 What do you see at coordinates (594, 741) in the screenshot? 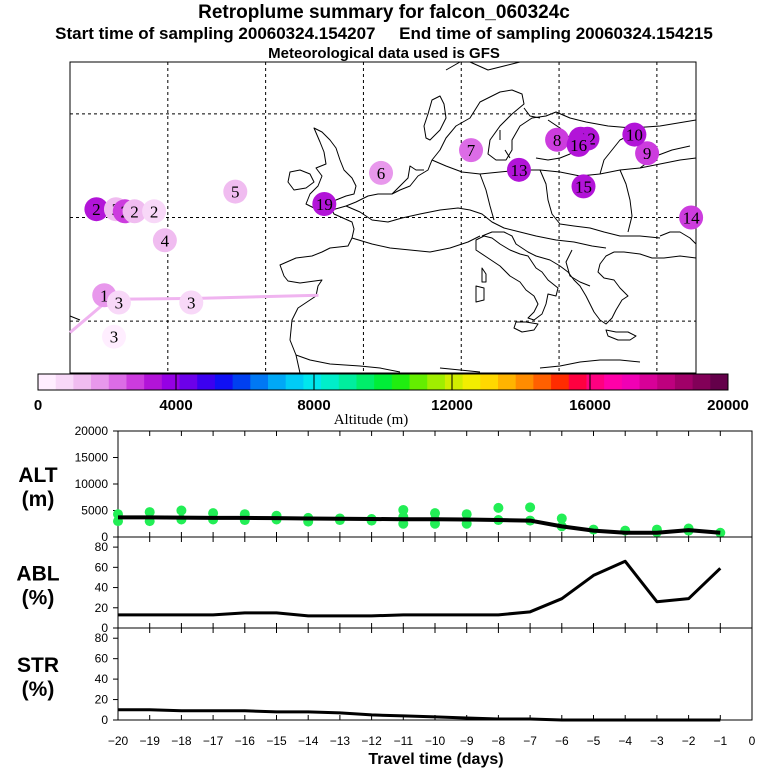
I see `x-tick-label: −5` at bounding box center [594, 741].